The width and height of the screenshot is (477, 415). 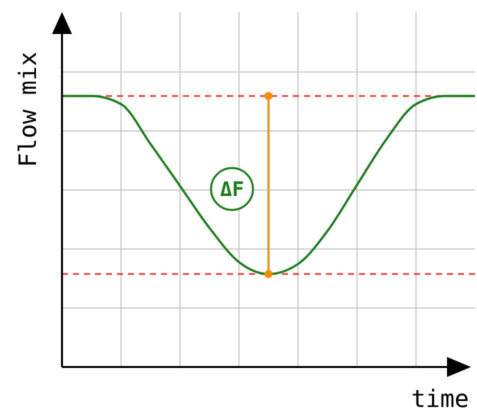 I want to click on x-axis-title: time, so click(x=440, y=399).